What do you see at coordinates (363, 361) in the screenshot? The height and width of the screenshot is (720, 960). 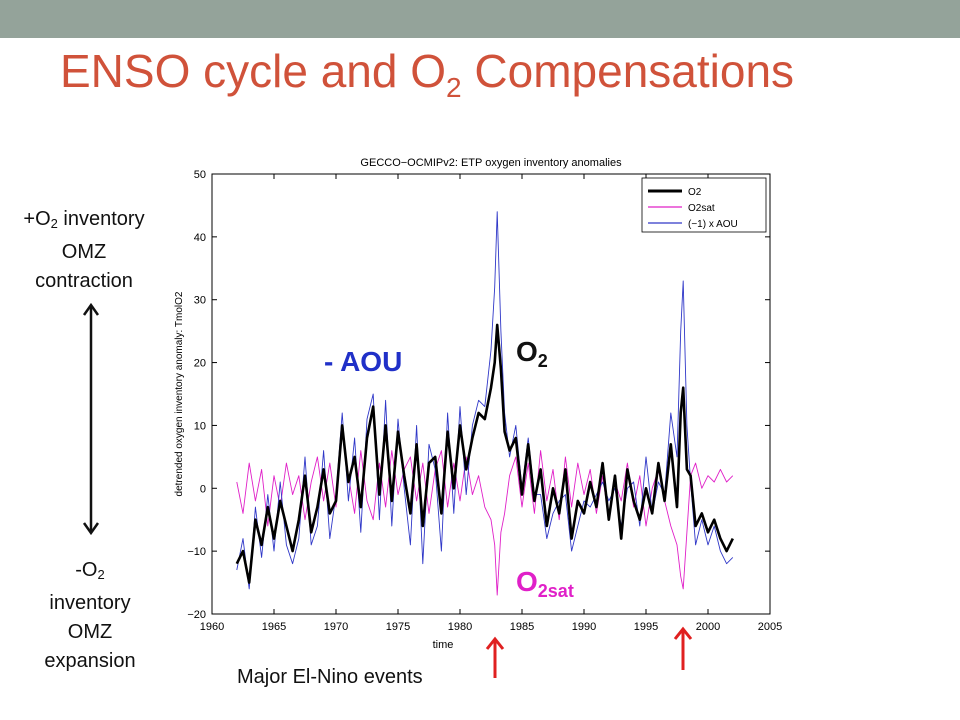 I see `aou-label: - AOU` at bounding box center [363, 361].